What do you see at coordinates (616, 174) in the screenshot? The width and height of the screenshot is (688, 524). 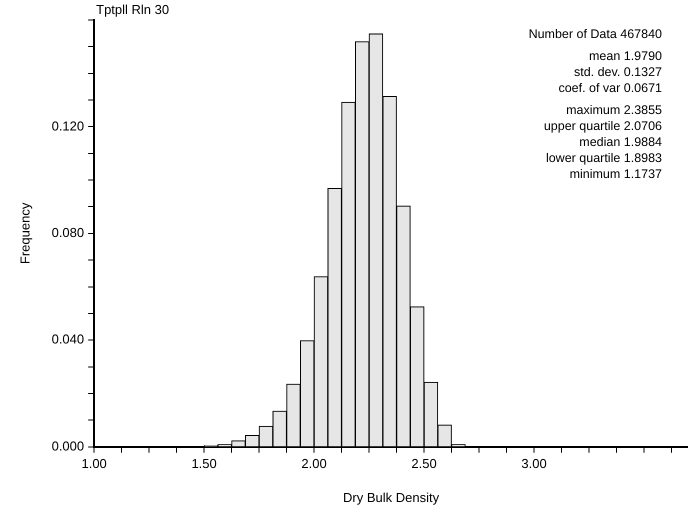 I see `annotation: minimum 1.1737` at bounding box center [616, 174].